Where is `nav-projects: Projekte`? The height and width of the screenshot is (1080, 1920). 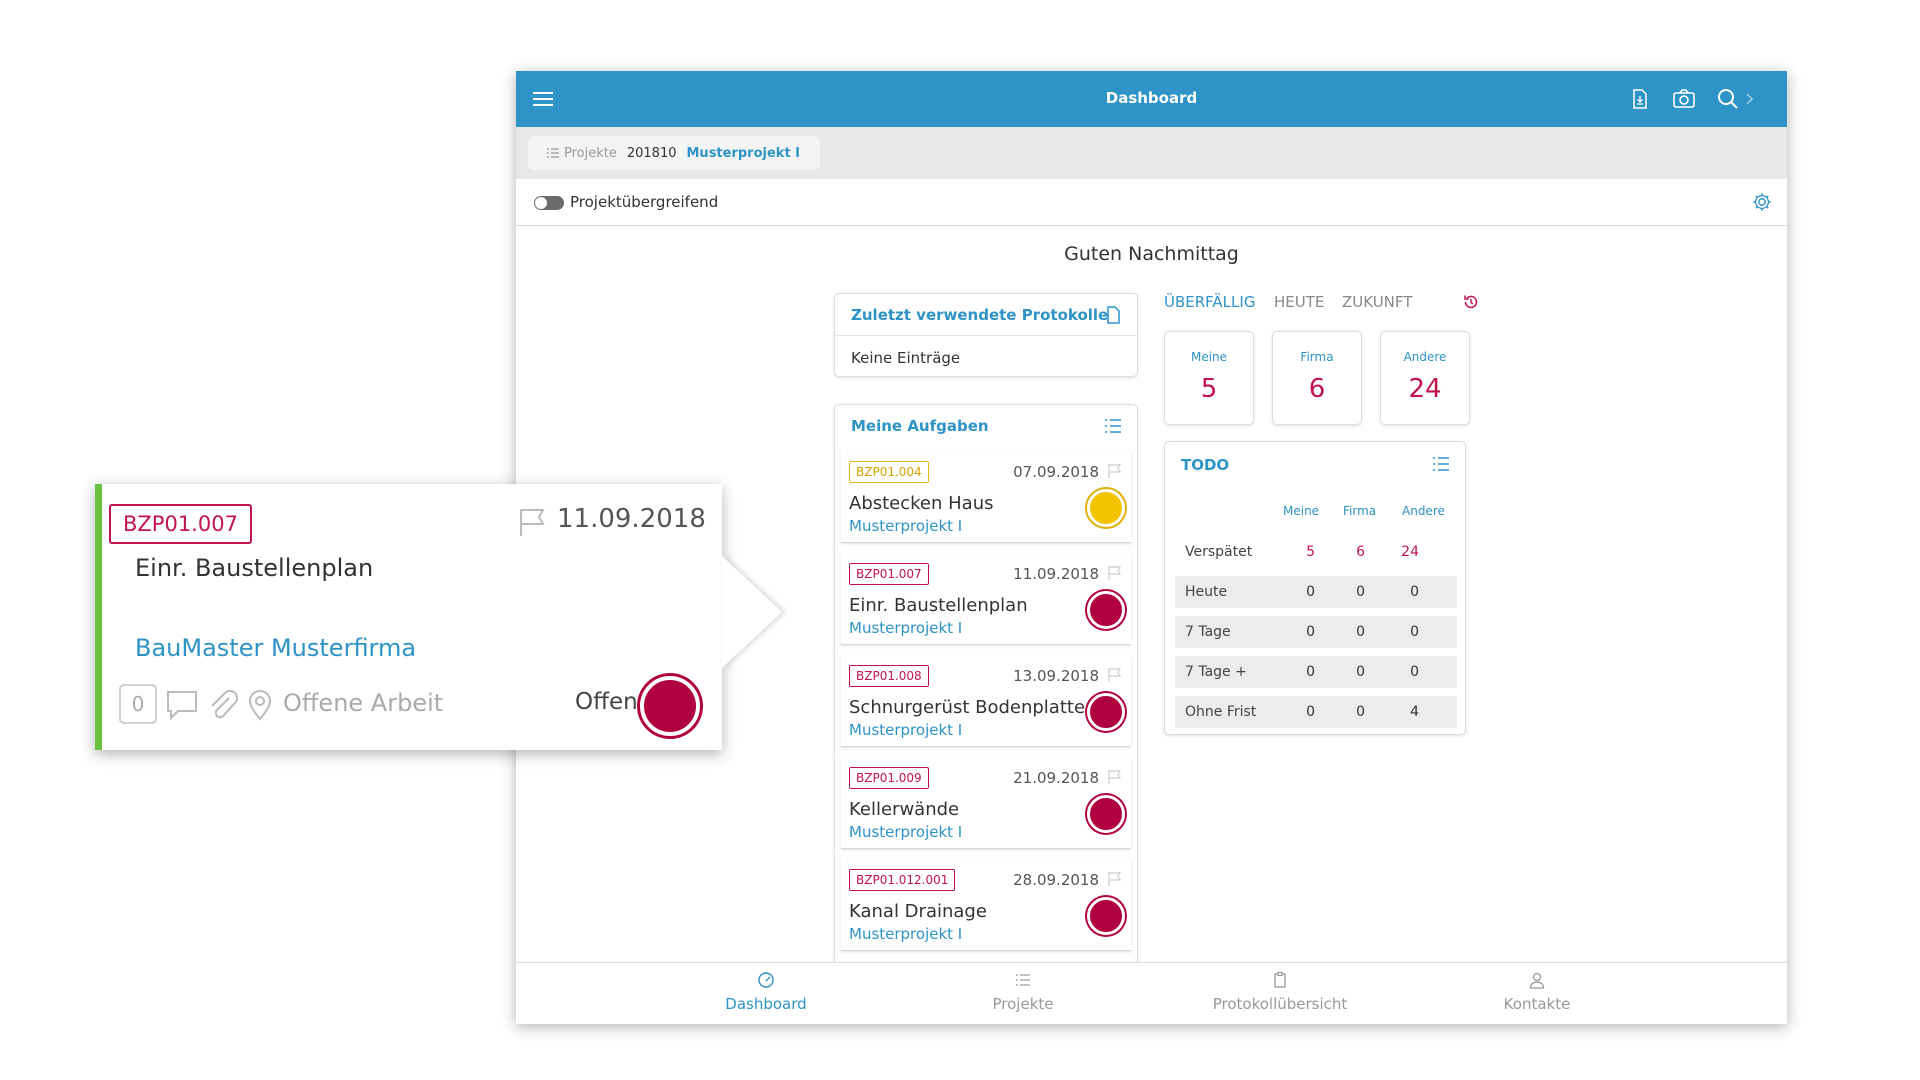 nav-projects: Projekte is located at coordinates (1023, 992).